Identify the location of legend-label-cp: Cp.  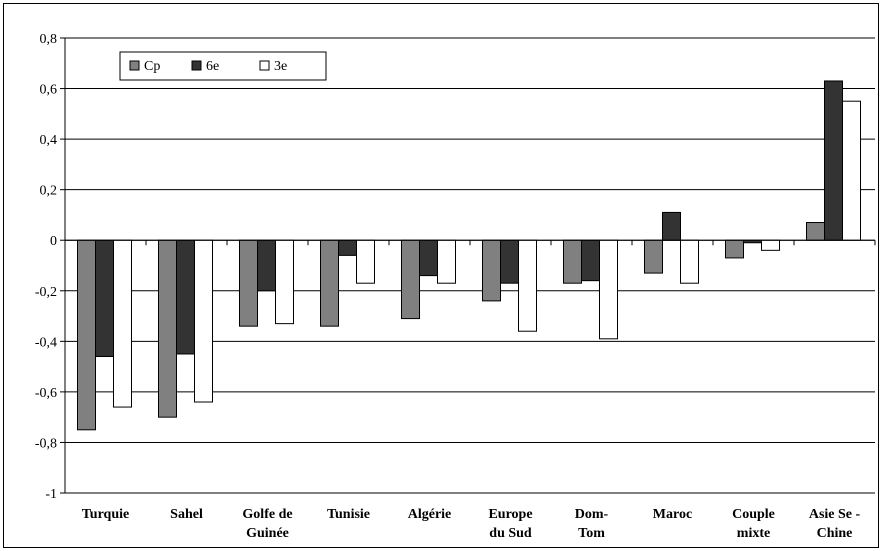
(152, 66).